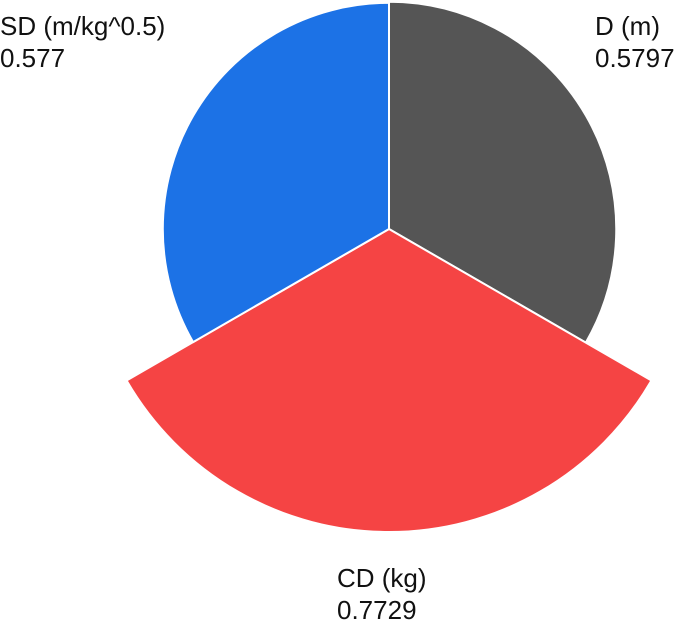  What do you see at coordinates (382, 594) in the screenshot?
I see `slice-label-cd: CD (kg) 0.7729` at bounding box center [382, 594].